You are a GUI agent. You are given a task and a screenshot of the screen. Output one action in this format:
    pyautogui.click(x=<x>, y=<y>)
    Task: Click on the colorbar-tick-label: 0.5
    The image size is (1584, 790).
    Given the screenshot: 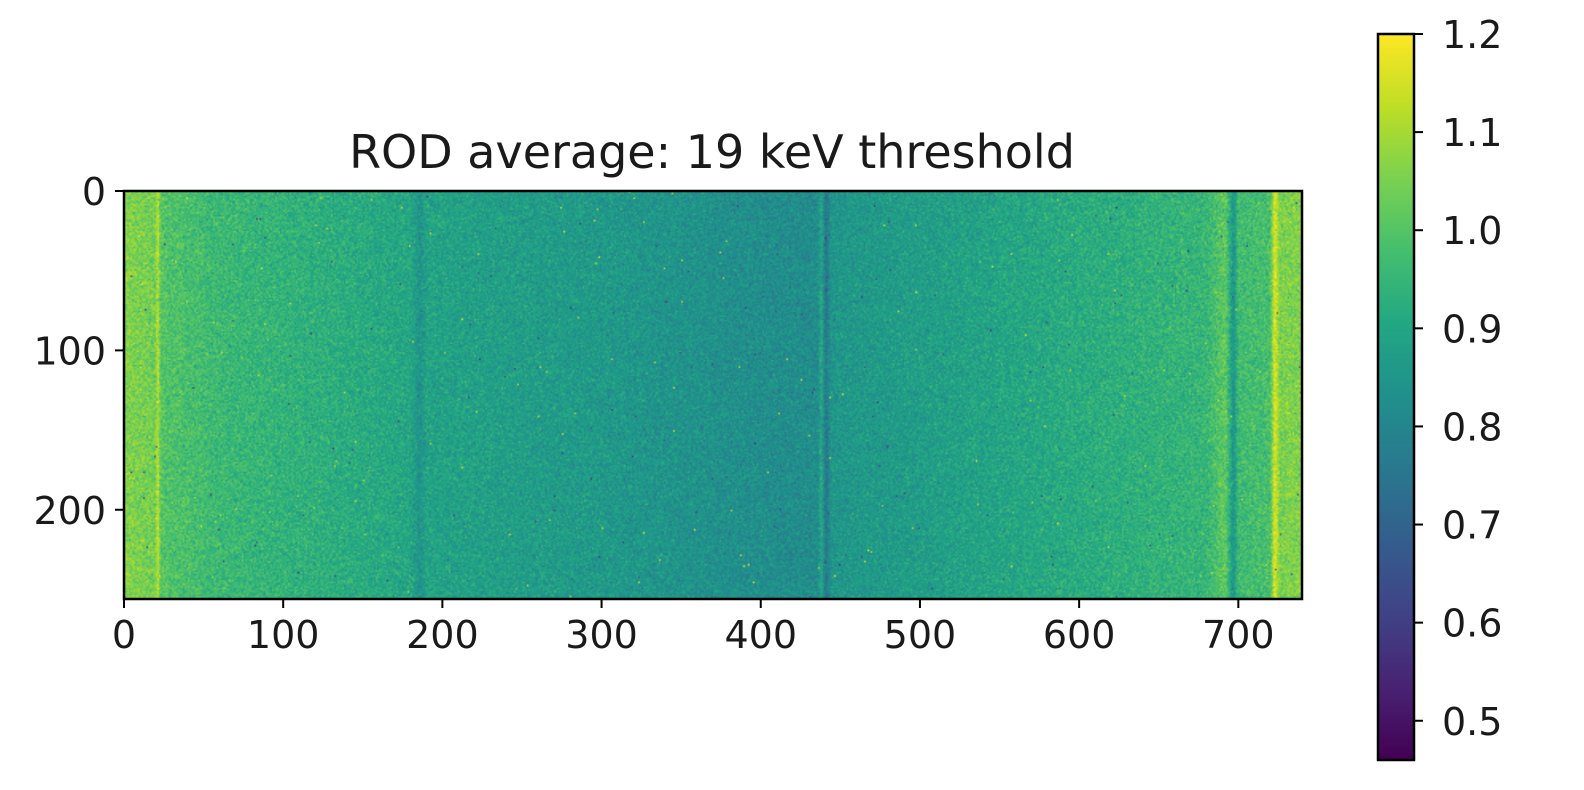 What is the action you would take?
    pyautogui.click(x=1472, y=722)
    